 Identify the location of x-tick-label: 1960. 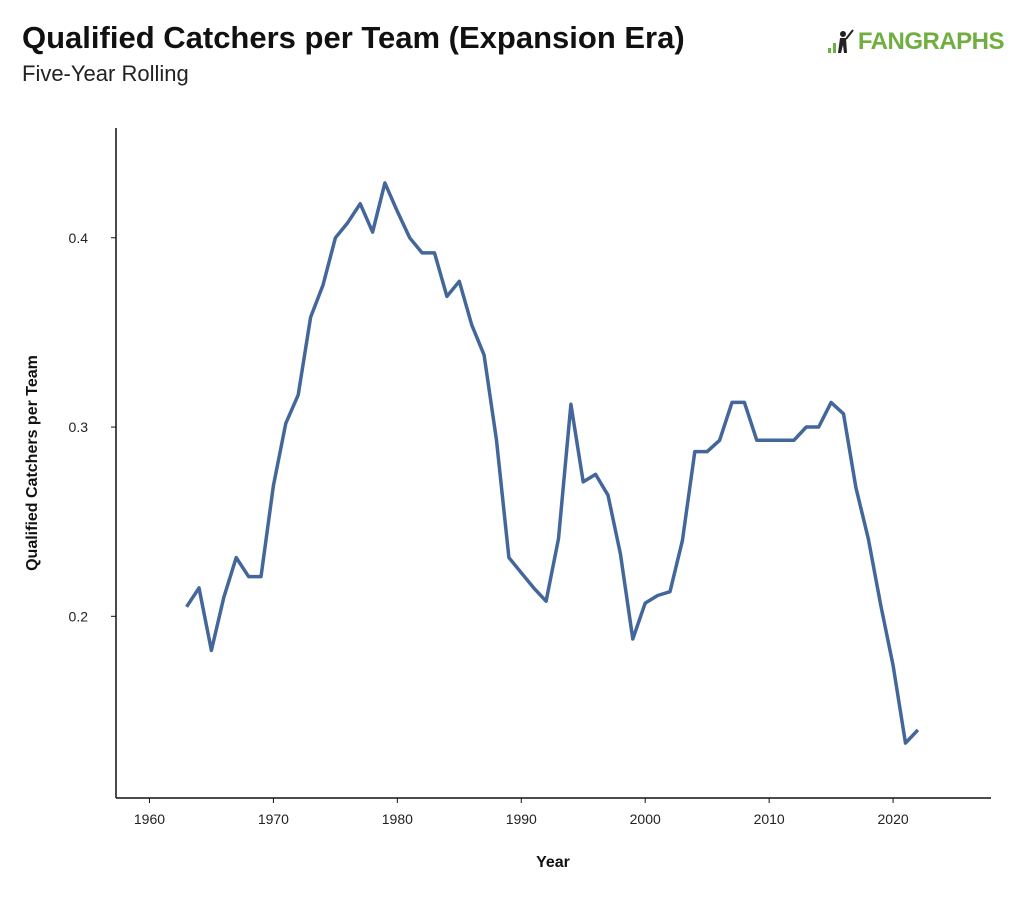
(149, 819).